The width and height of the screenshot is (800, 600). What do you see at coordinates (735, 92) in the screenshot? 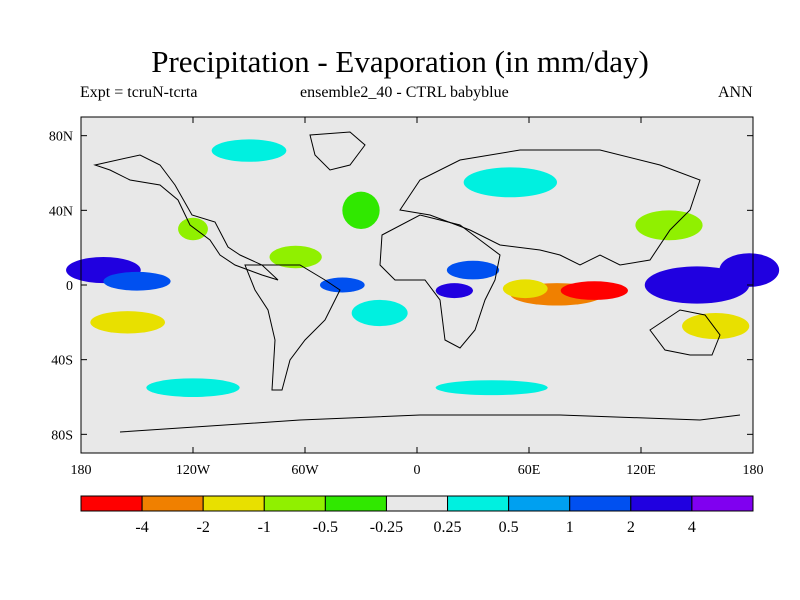
I see `season-label: ANN` at bounding box center [735, 92].